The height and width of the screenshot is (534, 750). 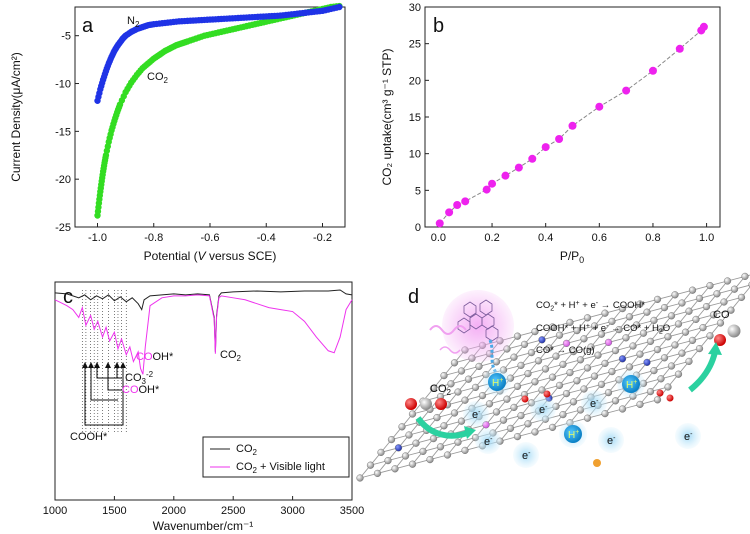 What do you see at coordinates (597, 463) in the screenshot?
I see `orange-atom` at bounding box center [597, 463].